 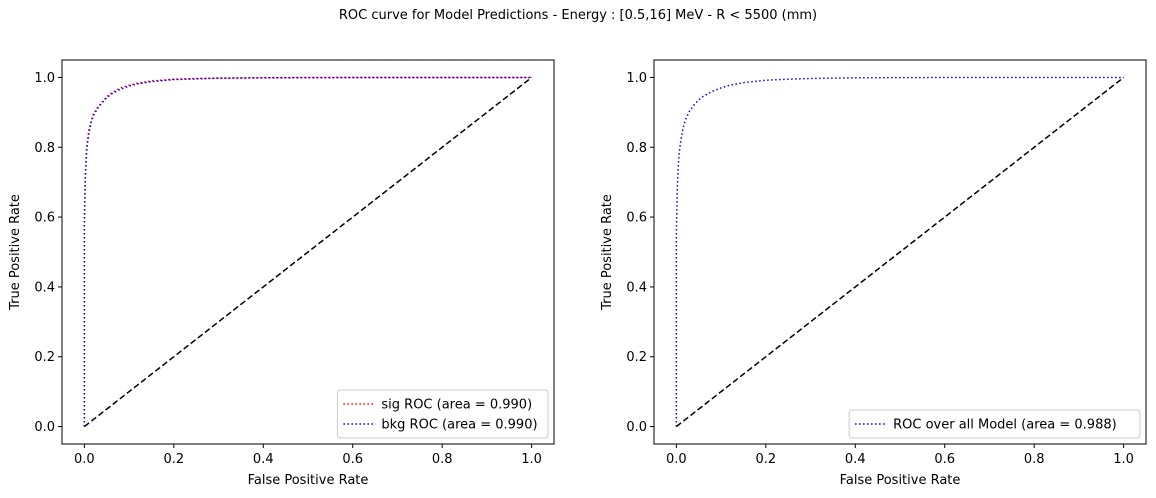 What do you see at coordinates (1005, 425) in the screenshot?
I see `legend-label: ROC over all Model (area = 0.988)` at bounding box center [1005, 425].